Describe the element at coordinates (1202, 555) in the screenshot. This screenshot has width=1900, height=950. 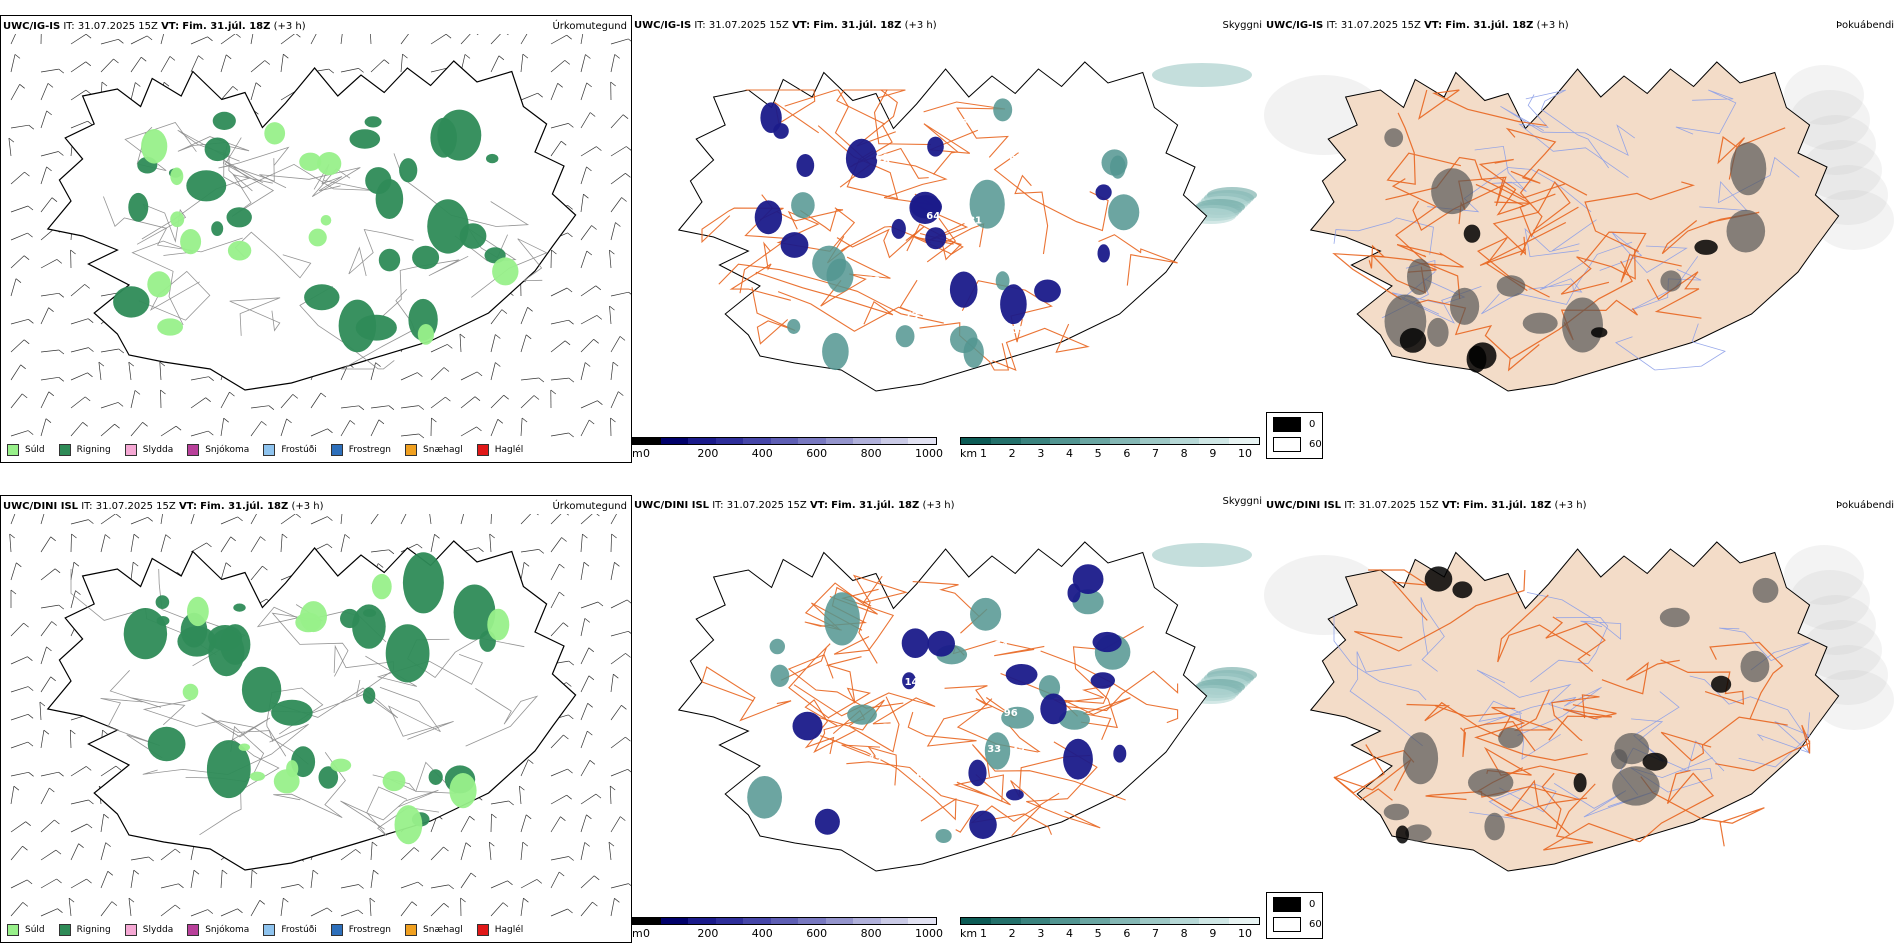
I see `fog-streak` at that location.